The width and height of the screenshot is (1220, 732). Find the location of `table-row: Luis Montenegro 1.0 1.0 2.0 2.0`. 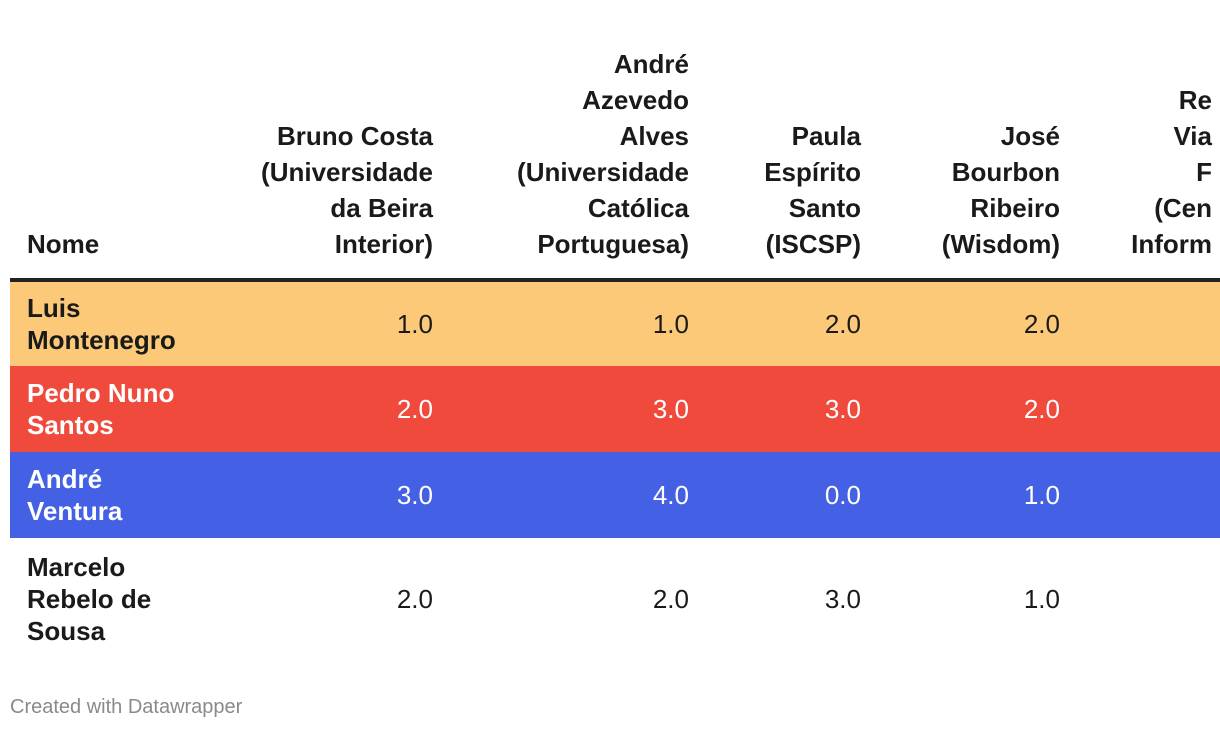

table-row: Luis Montenegro 1.0 1.0 2.0 2.0 is located at coordinates (615, 324).